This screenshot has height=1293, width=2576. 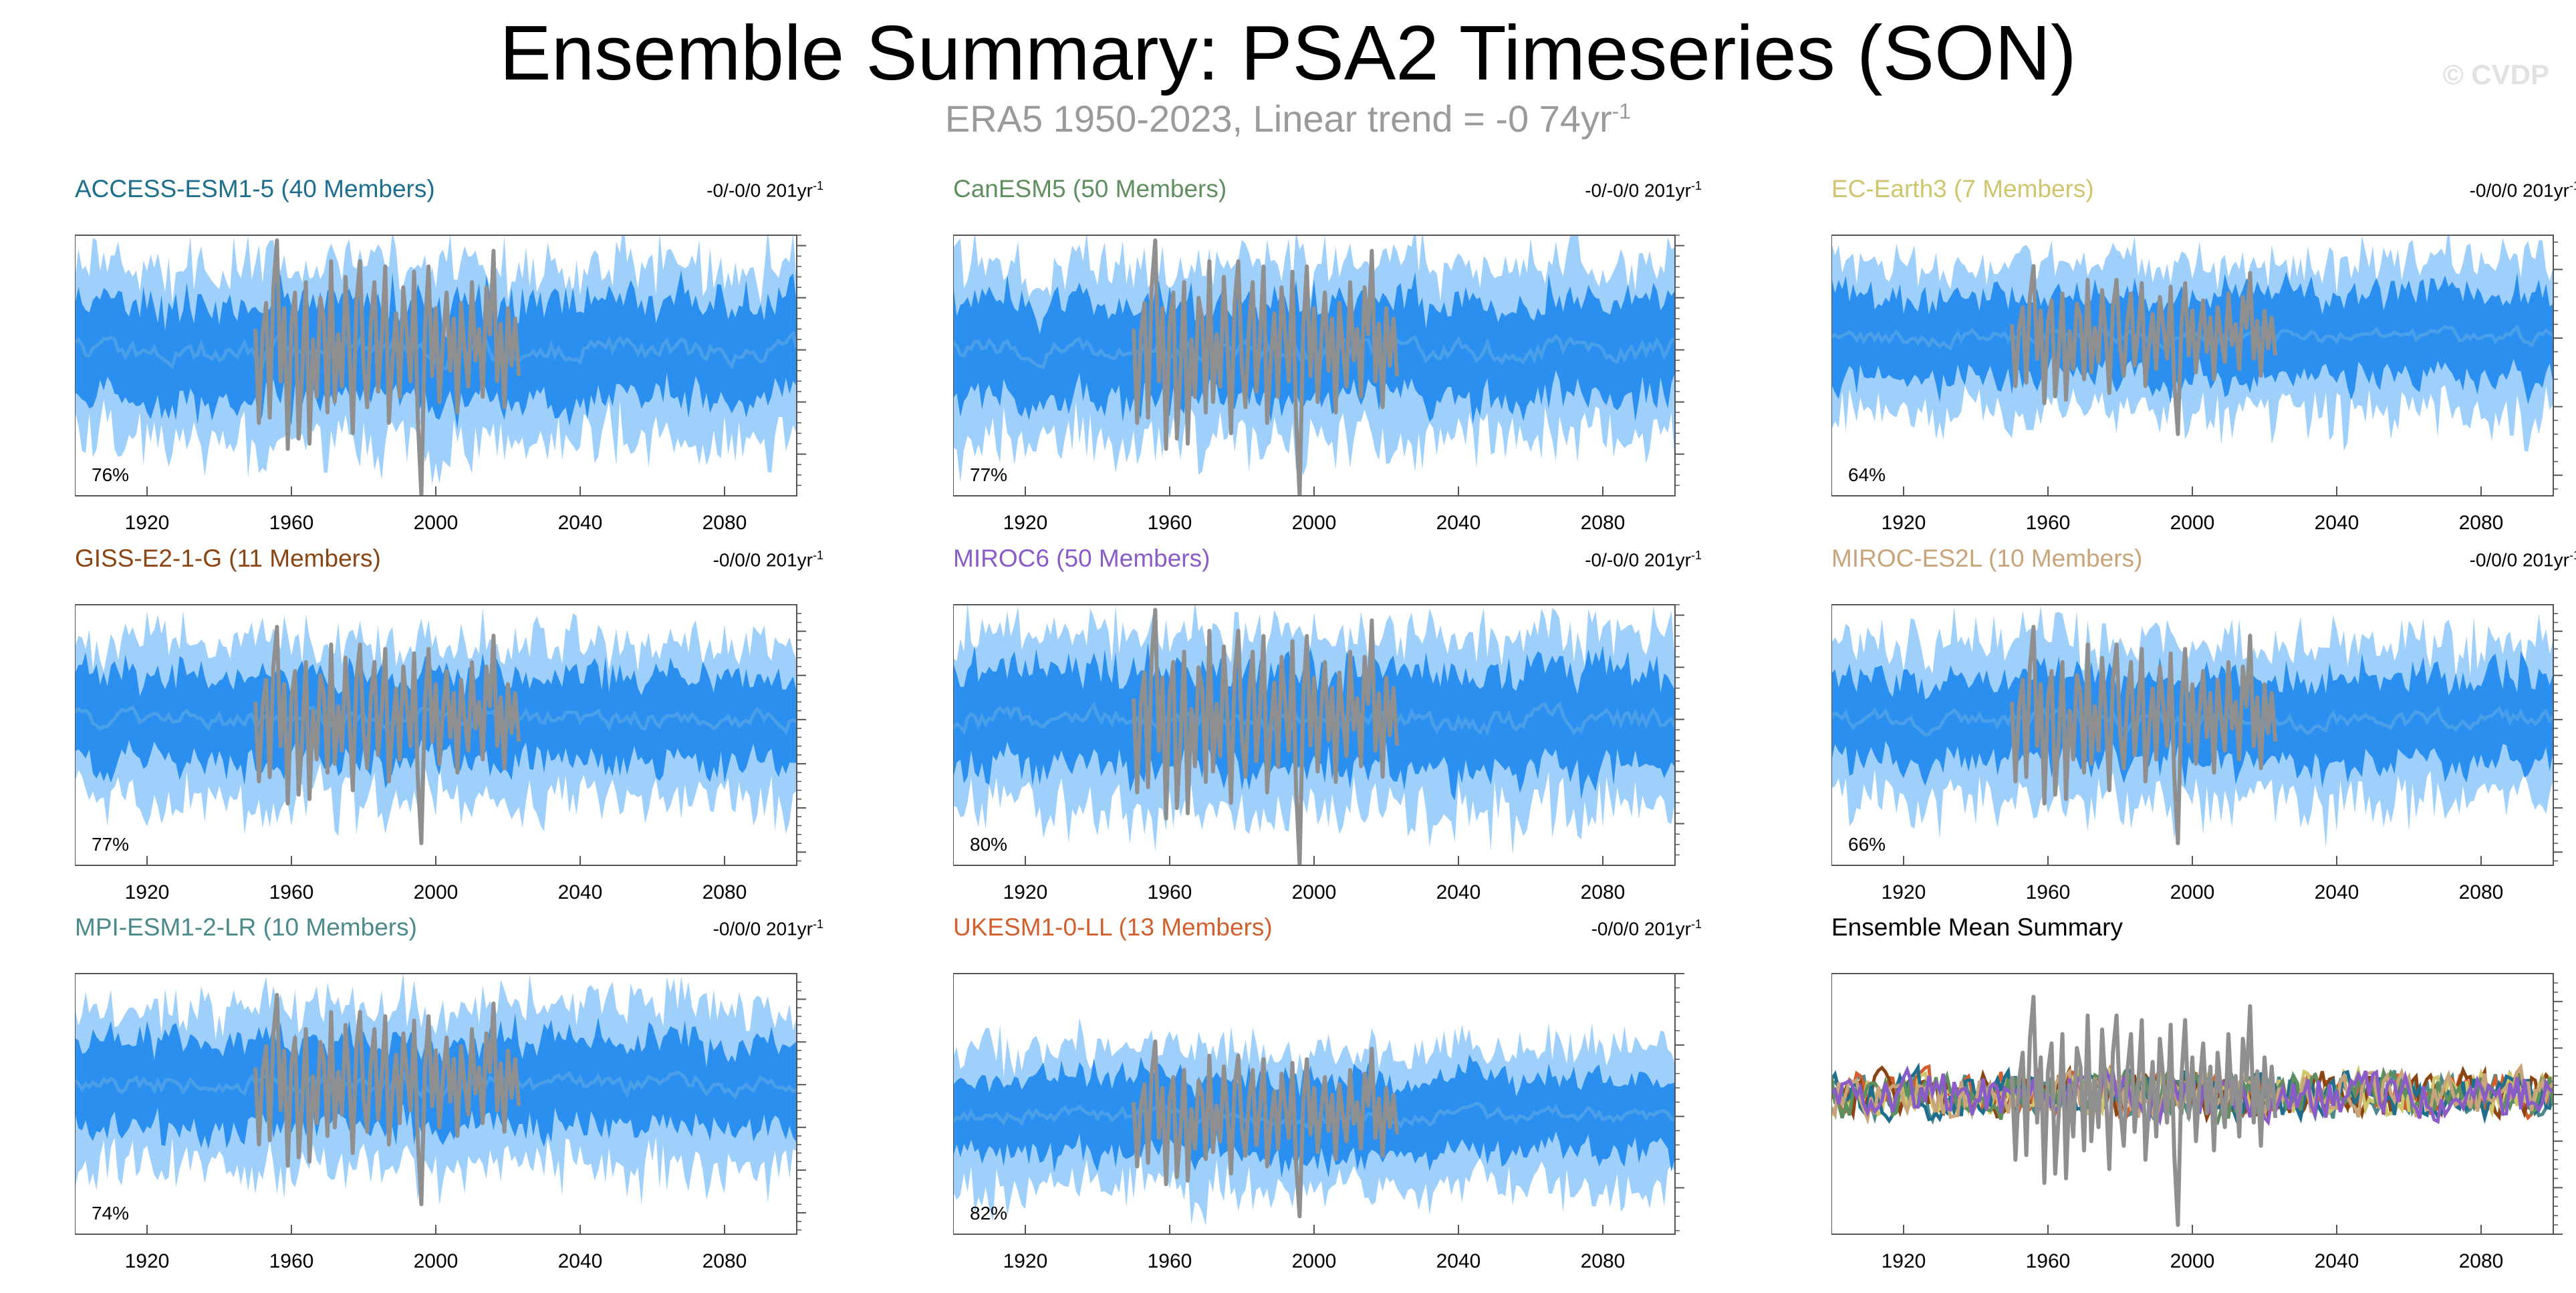 I want to click on cvdp-watermark: © CVDP, so click(x=2495, y=74).